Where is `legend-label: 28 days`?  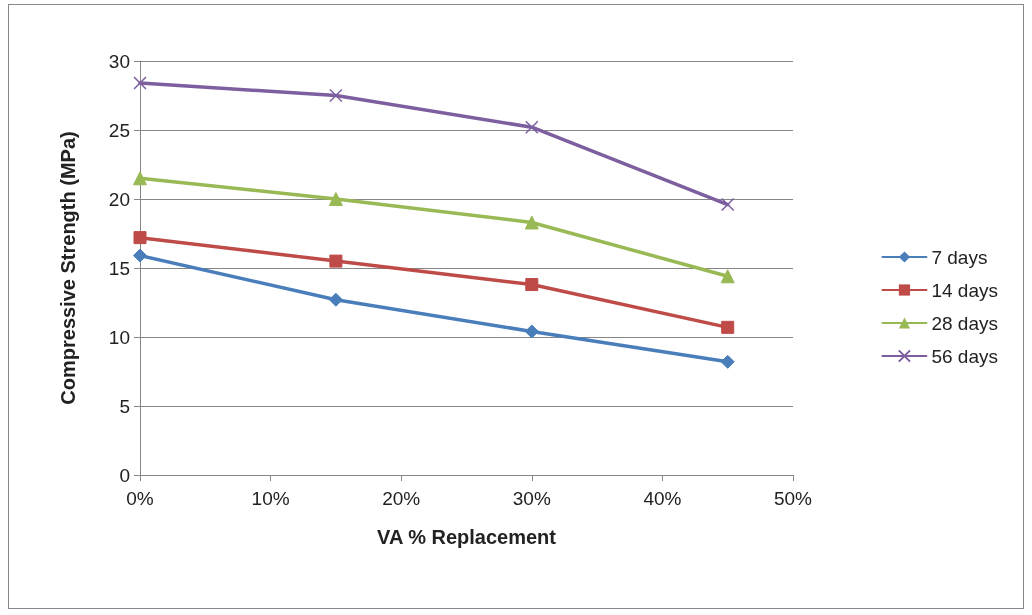 legend-label: 28 days is located at coordinates (964, 323).